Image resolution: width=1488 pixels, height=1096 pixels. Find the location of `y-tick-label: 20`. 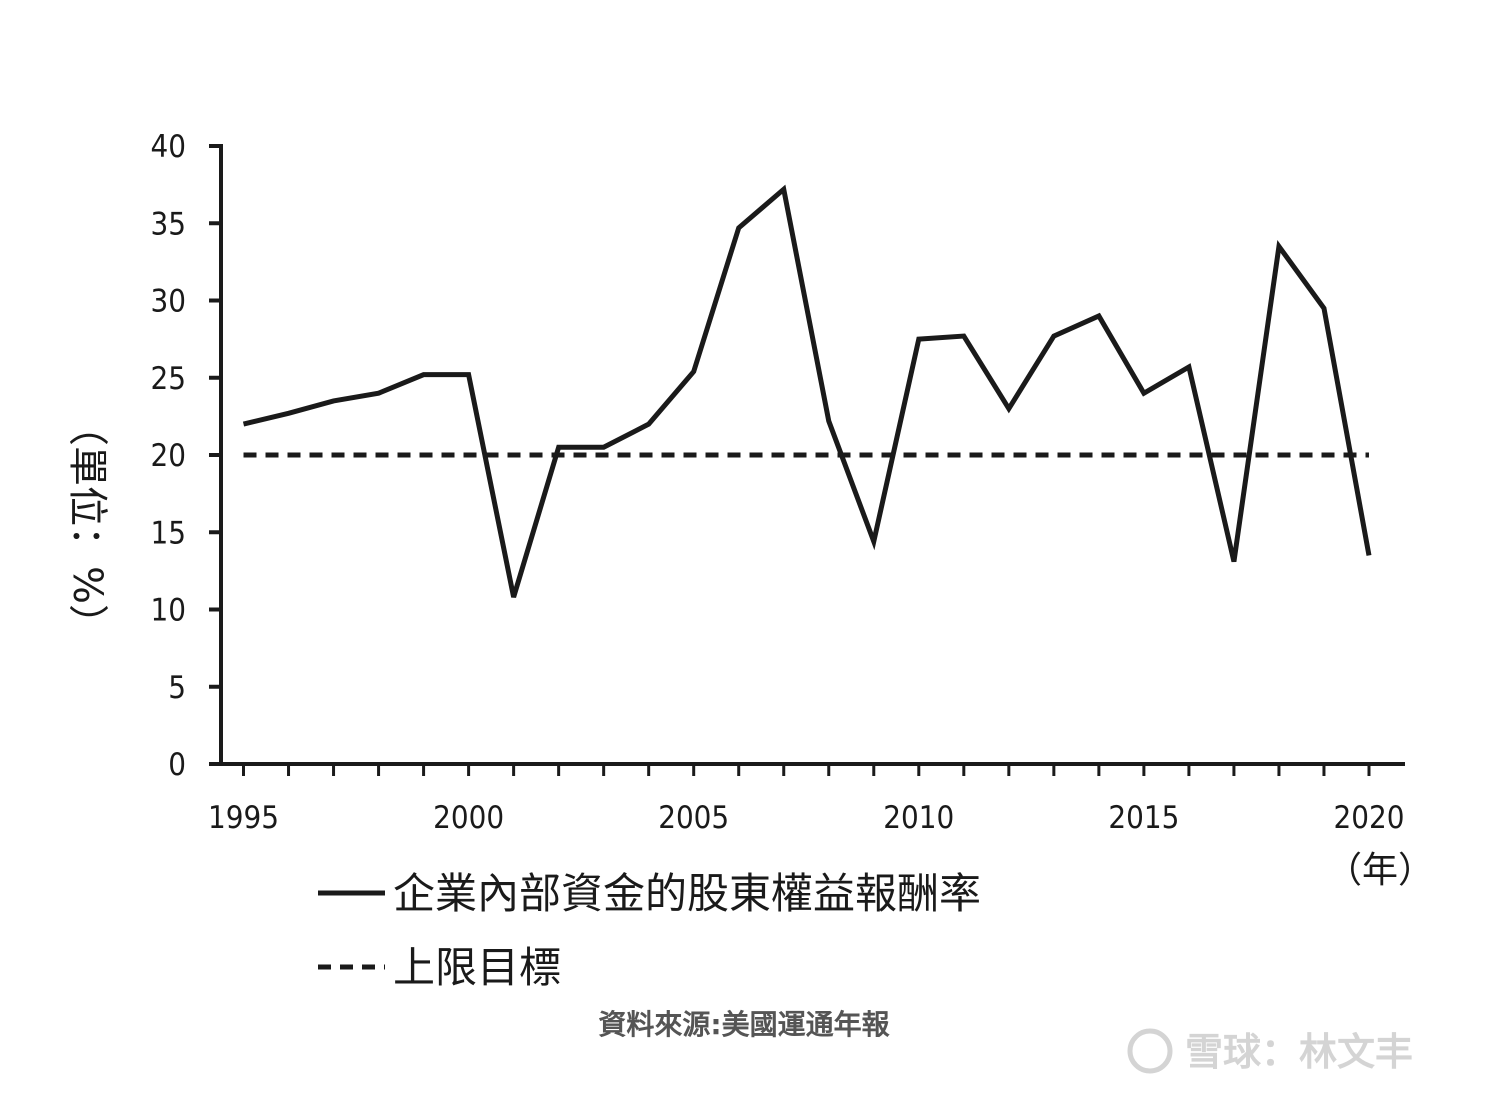

y-tick-label: 20 is located at coordinates (168, 456).